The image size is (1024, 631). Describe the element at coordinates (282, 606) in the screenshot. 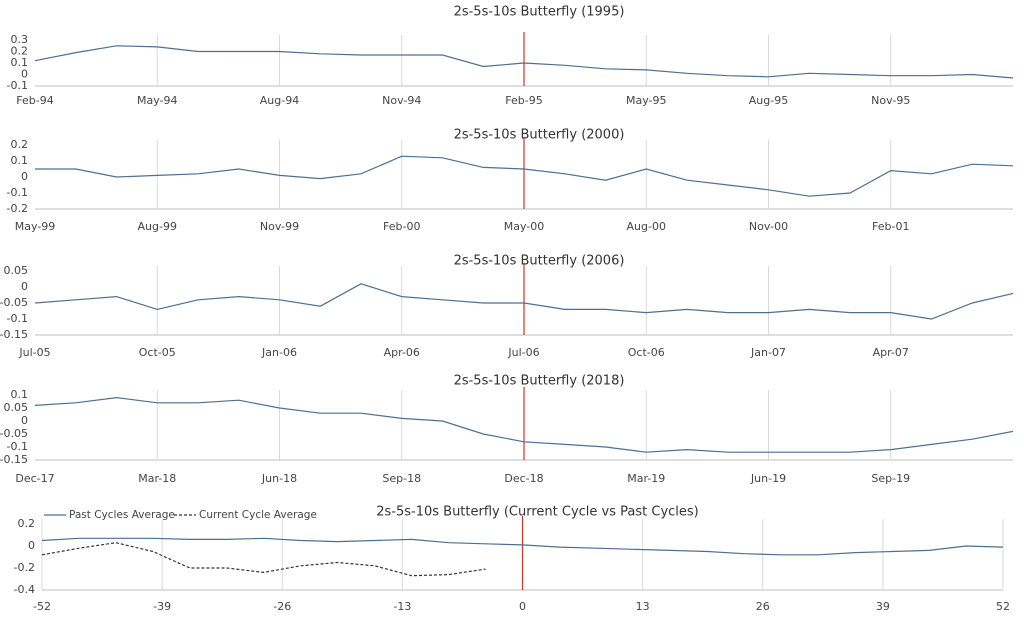

I see `x-tick-label: -26` at that location.